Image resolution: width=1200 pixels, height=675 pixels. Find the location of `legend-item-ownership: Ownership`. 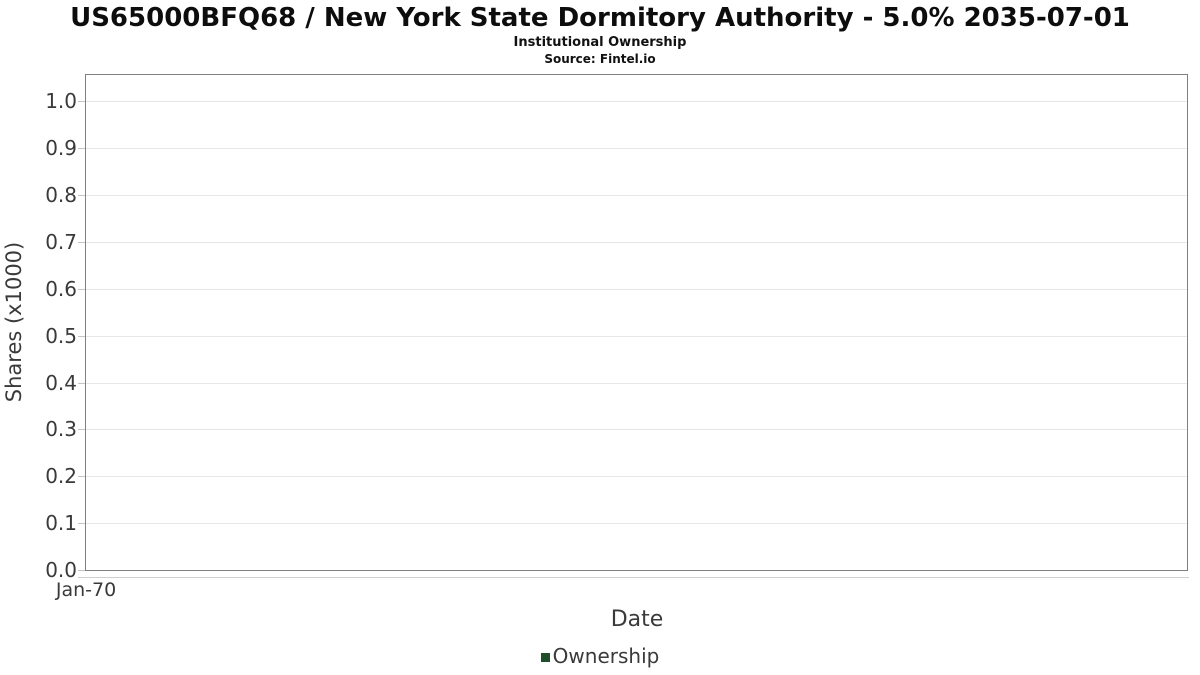

legend-item-ownership: Ownership is located at coordinates (600, 656).